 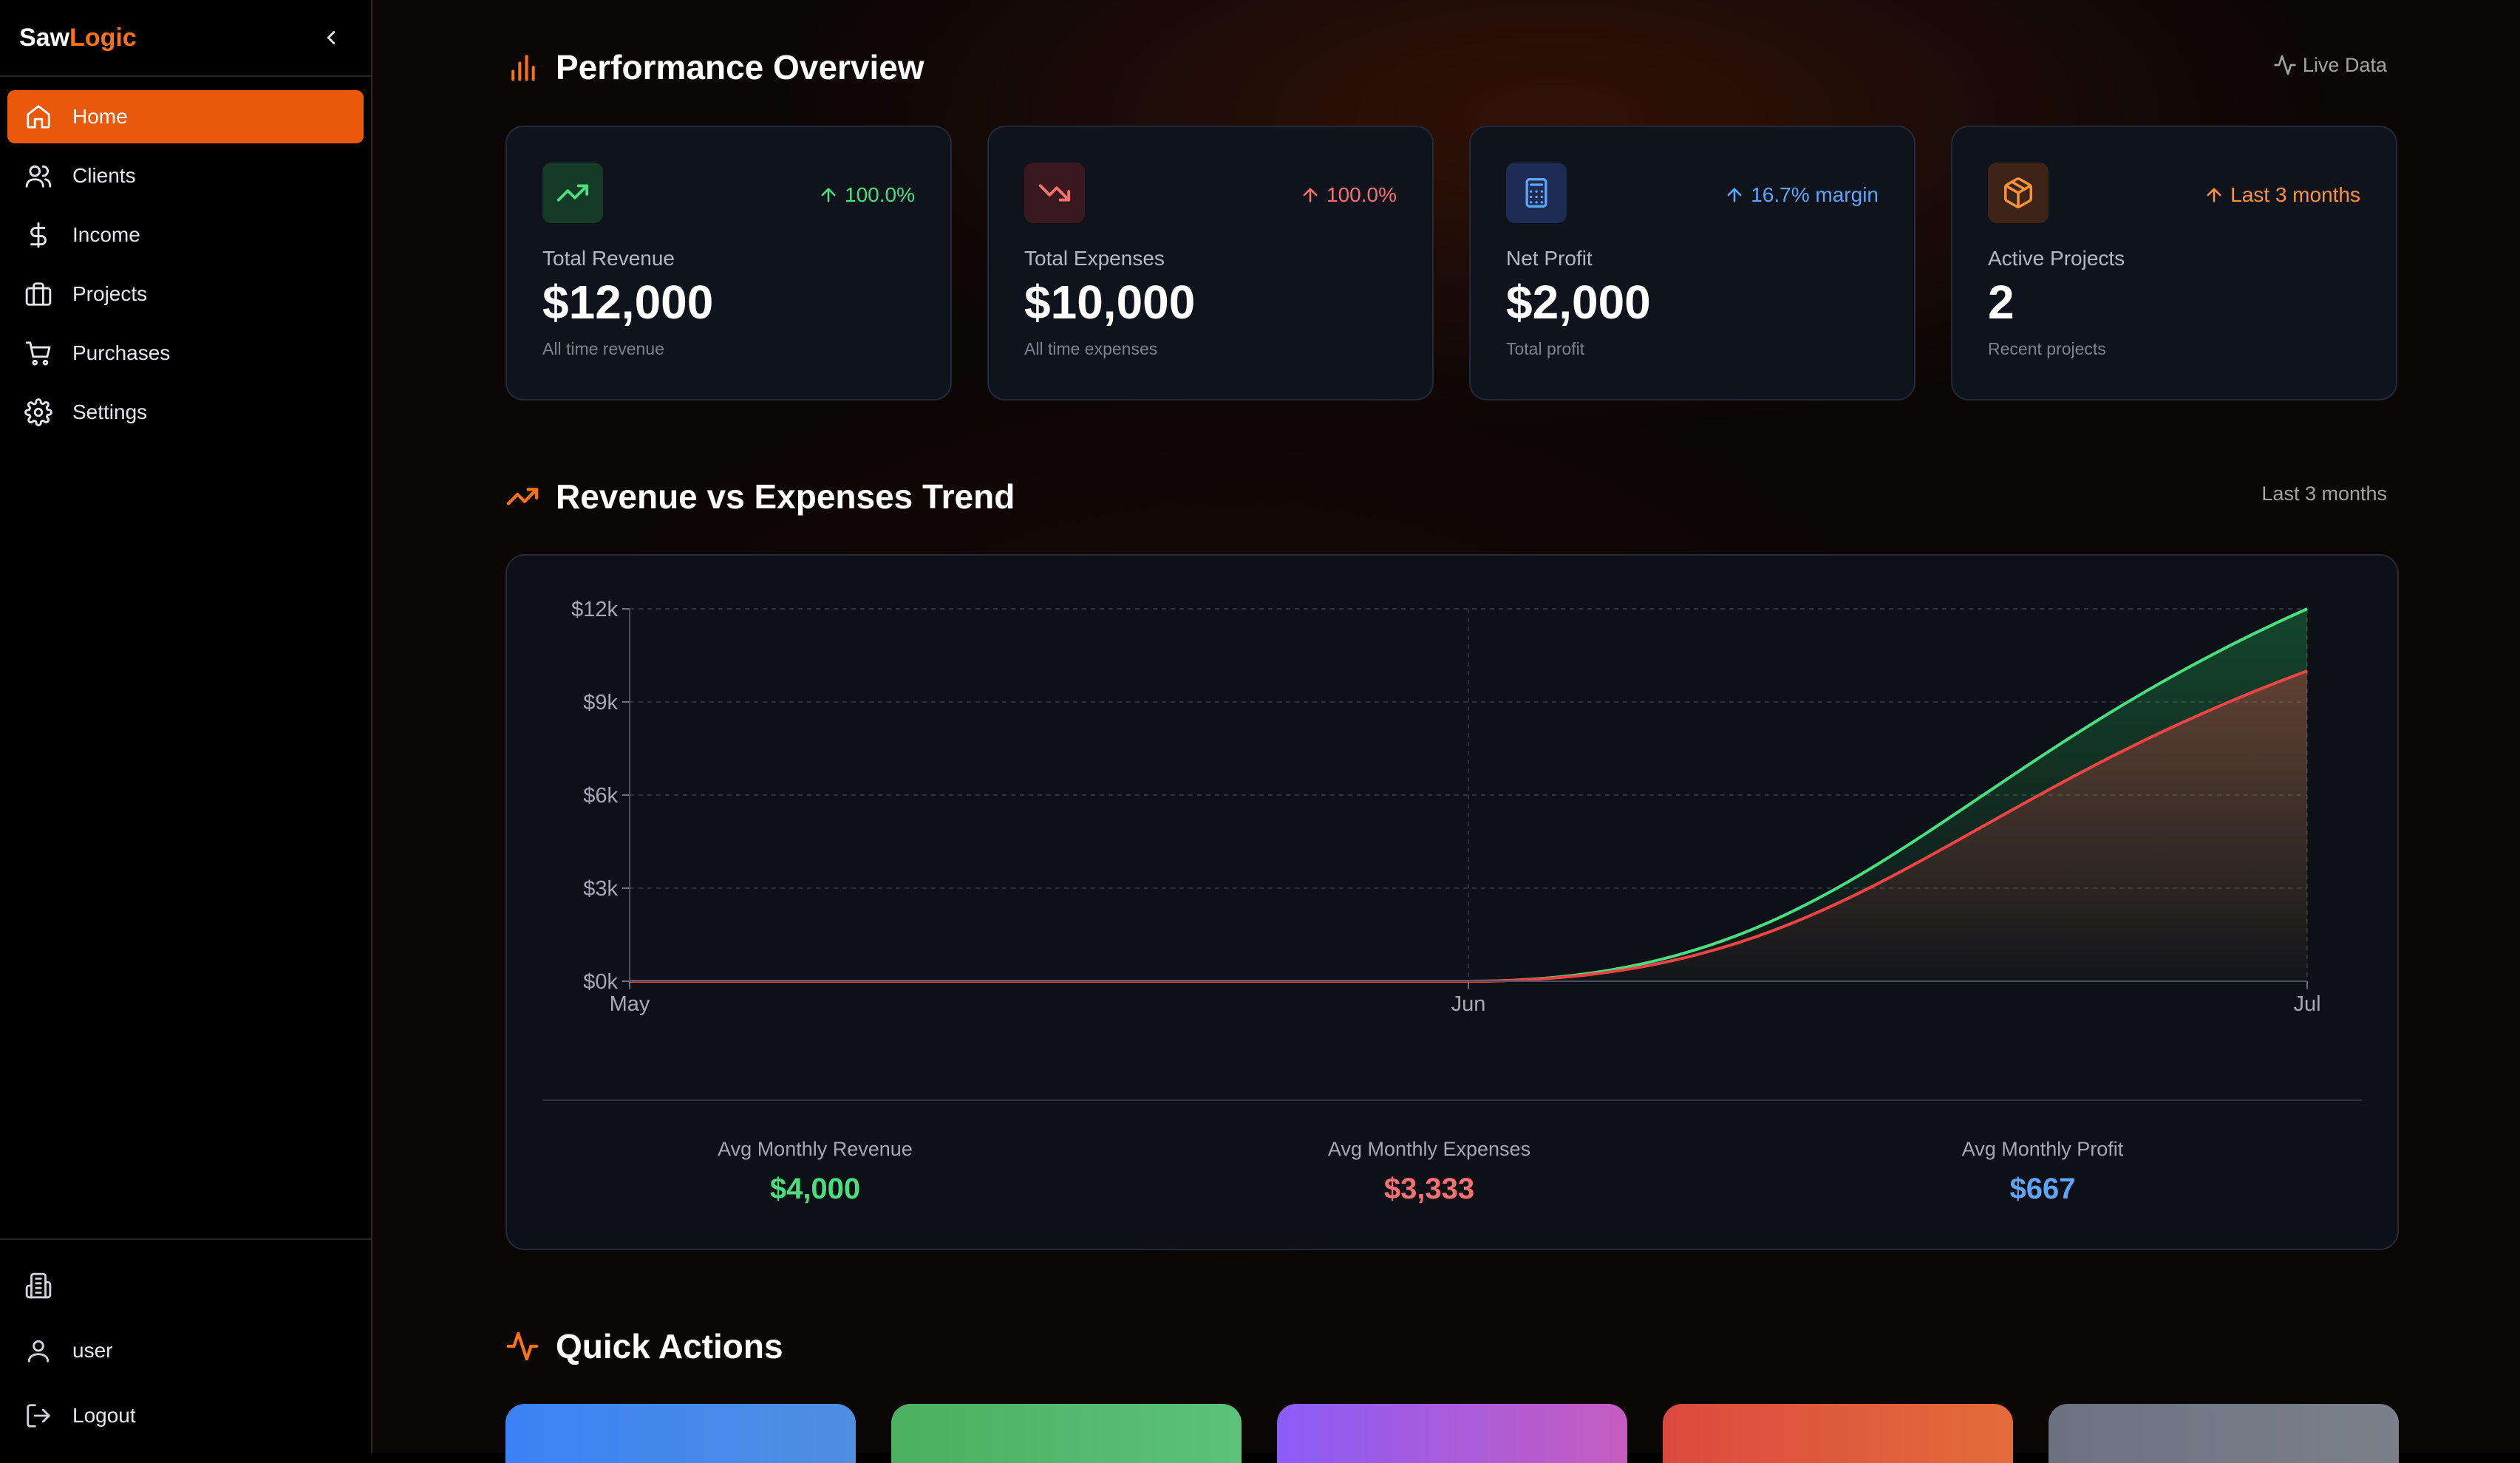 I want to click on collapse-sidebar-button, so click(x=331, y=37).